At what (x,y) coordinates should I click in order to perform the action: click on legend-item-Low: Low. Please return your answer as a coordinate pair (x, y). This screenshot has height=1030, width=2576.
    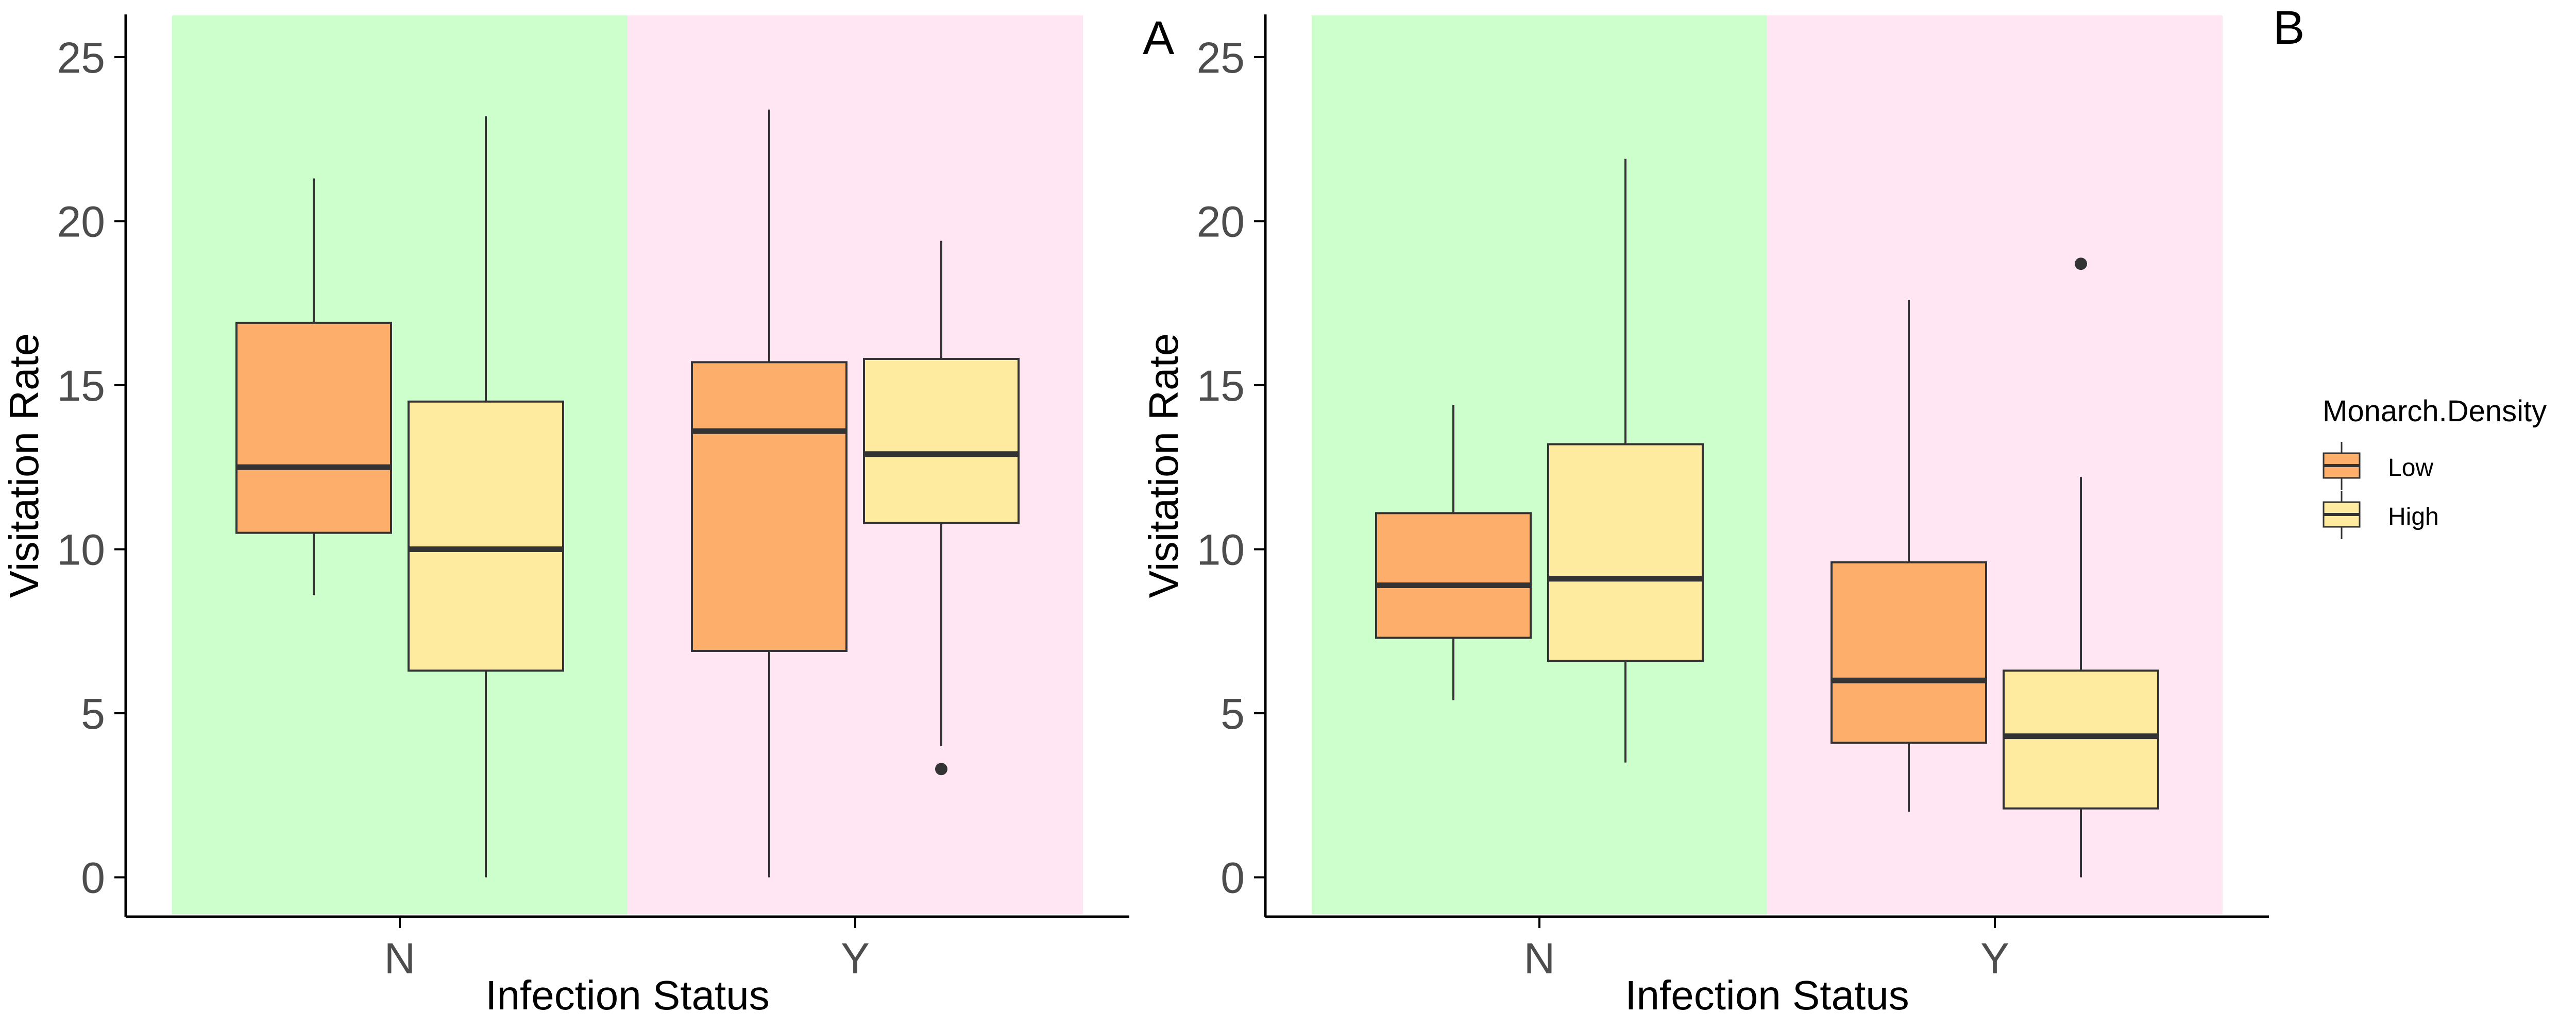
    Looking at the image, I should click on (2378, 466).